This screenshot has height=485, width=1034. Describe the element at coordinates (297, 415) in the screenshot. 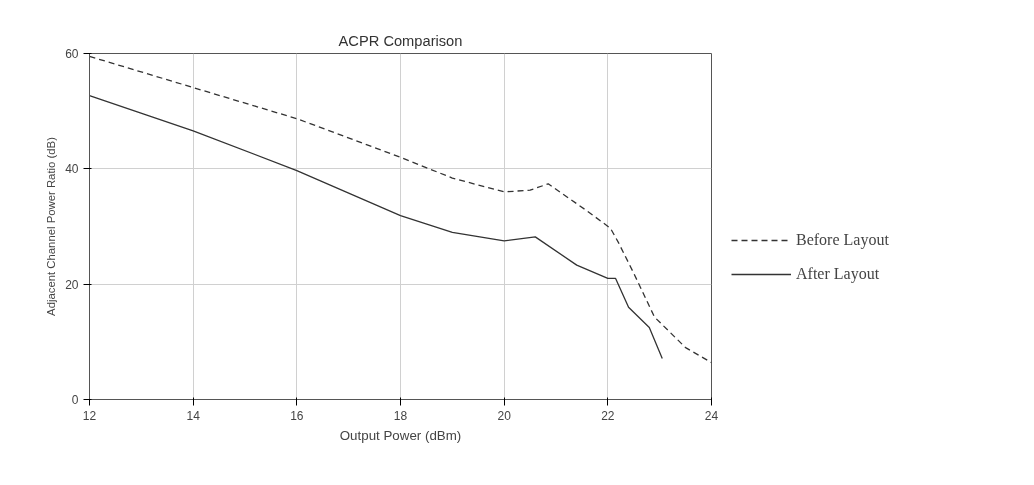

I see `x-tick-label: 16` at that location.